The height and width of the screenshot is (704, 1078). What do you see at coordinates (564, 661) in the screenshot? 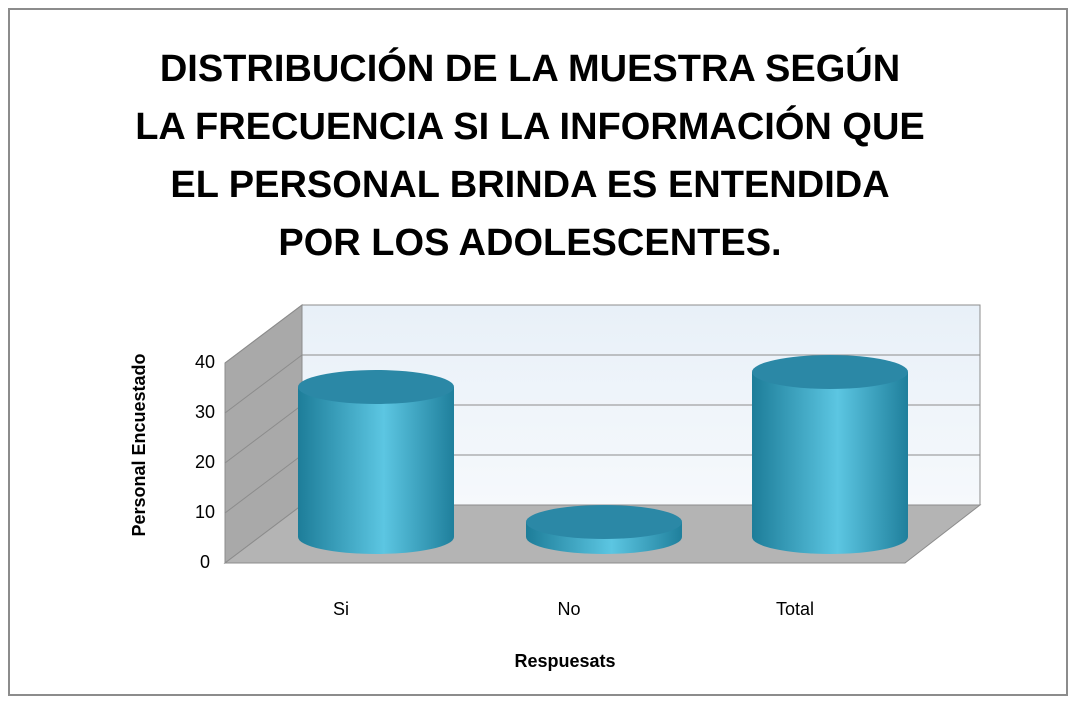
I see `x-axis-label: Respuesats` at bounding box center [564, 661].